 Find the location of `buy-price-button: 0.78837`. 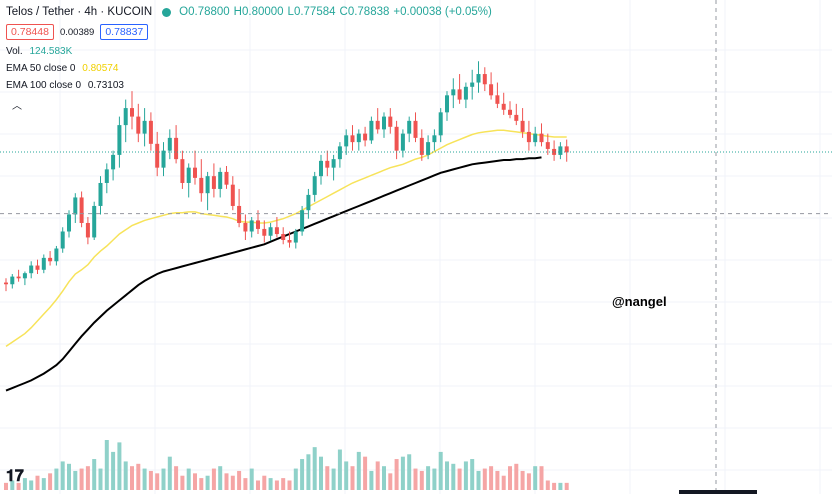

buy-price-button: 0.78837 is located at coordinates (124, 32).